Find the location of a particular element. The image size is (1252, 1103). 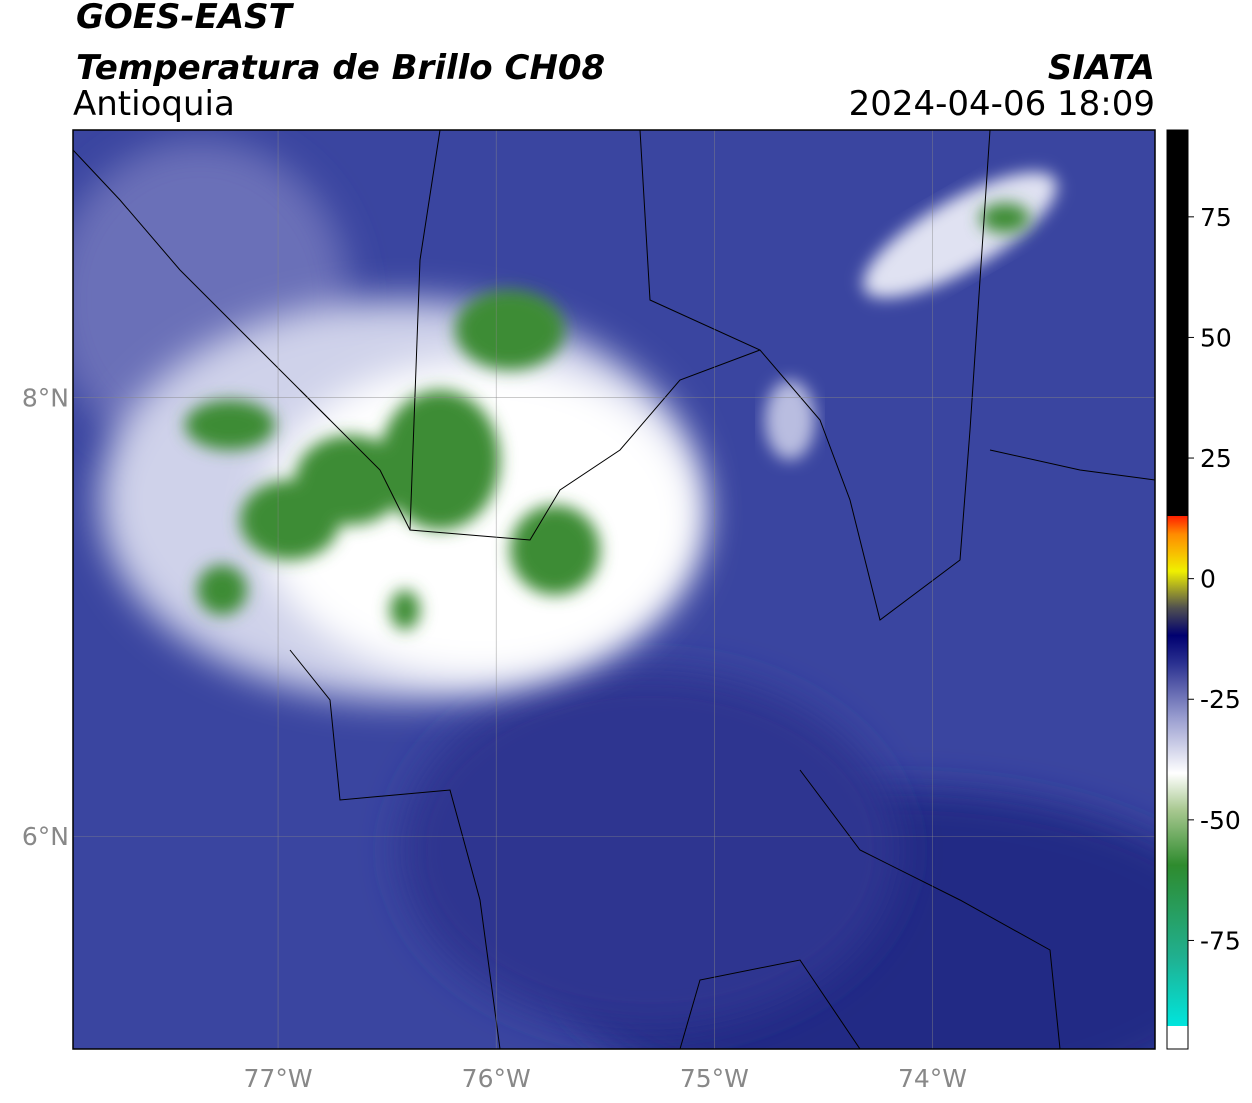

x-tick-label: 76°W is located at coordinates (496, 1078).